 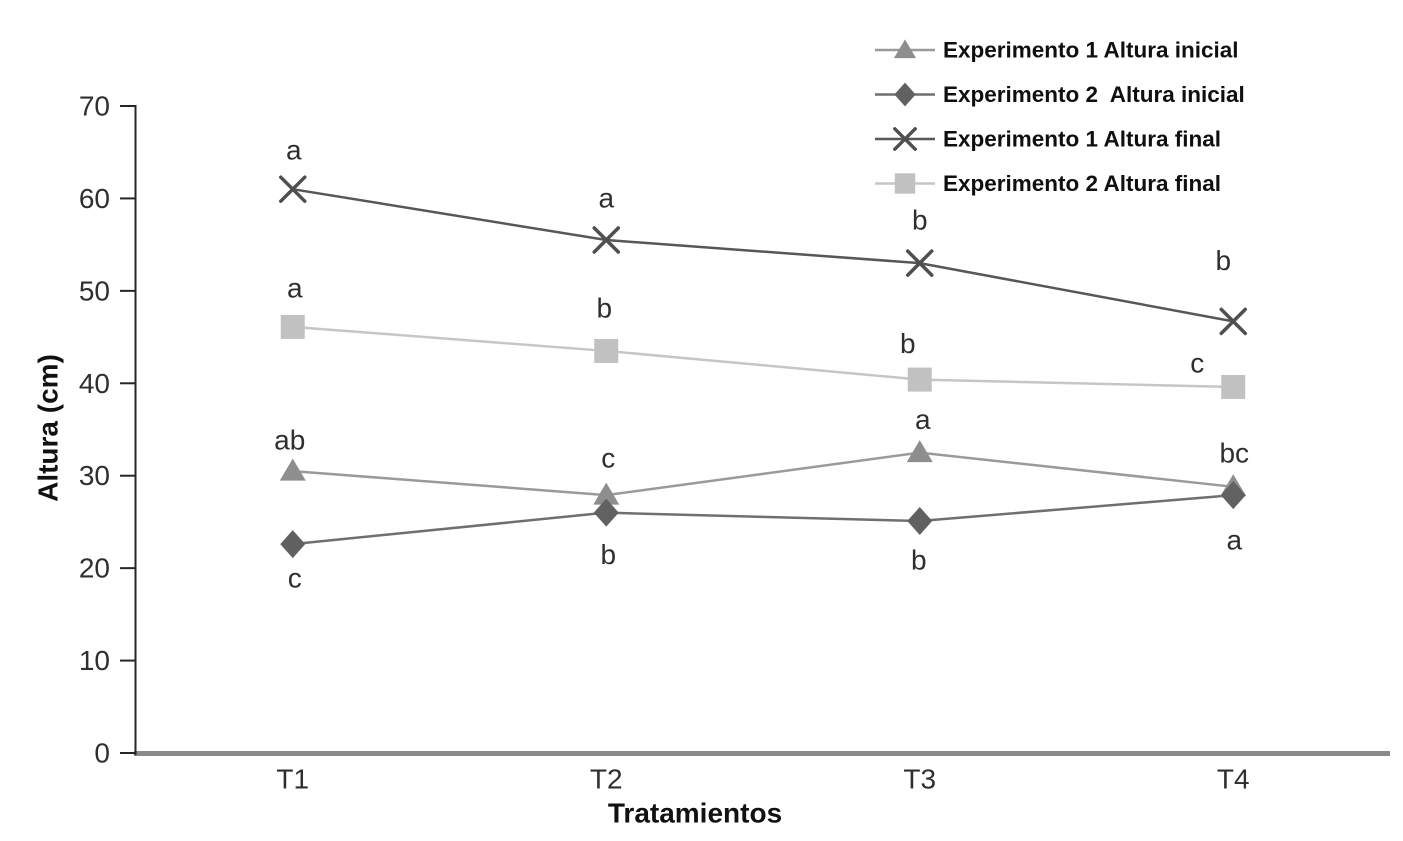 What do you see at coordinates (919, 779) in the screenshot?
I see `x-tick-label: T3` at bounding box center [919, 779].